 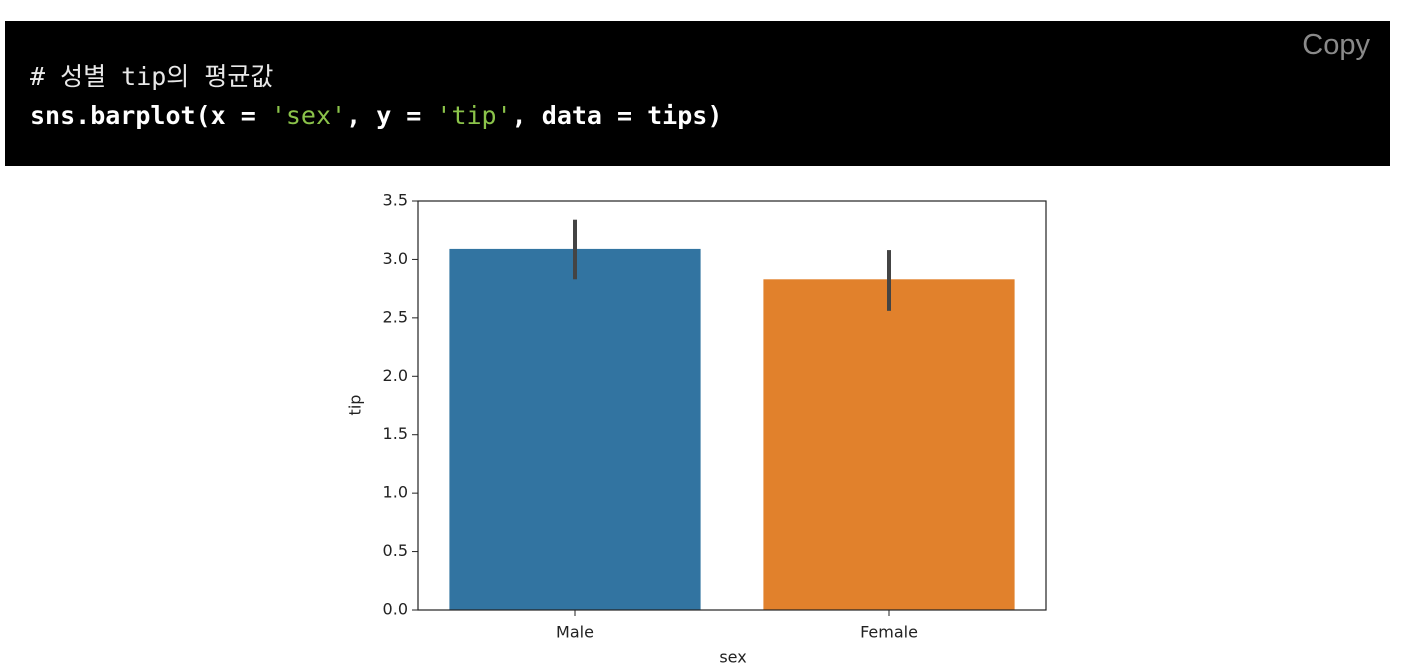 What do you see at coordinates (308, 115) in the screenshot?
I see `code-string: 'sex'` at bounding box center [308, 115].